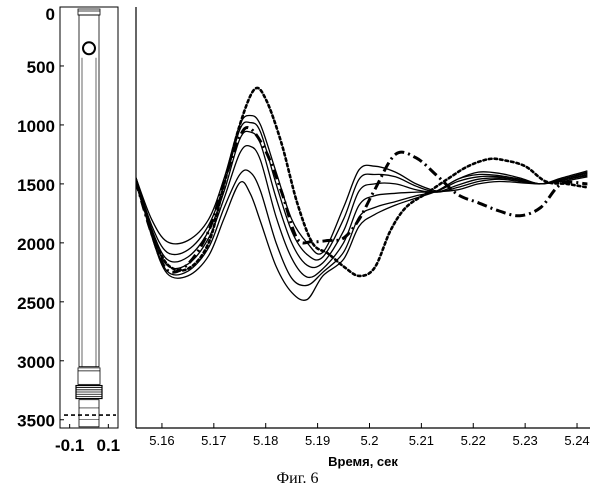  I want to click on well-y-tick-label: 500, so click(41, 67).